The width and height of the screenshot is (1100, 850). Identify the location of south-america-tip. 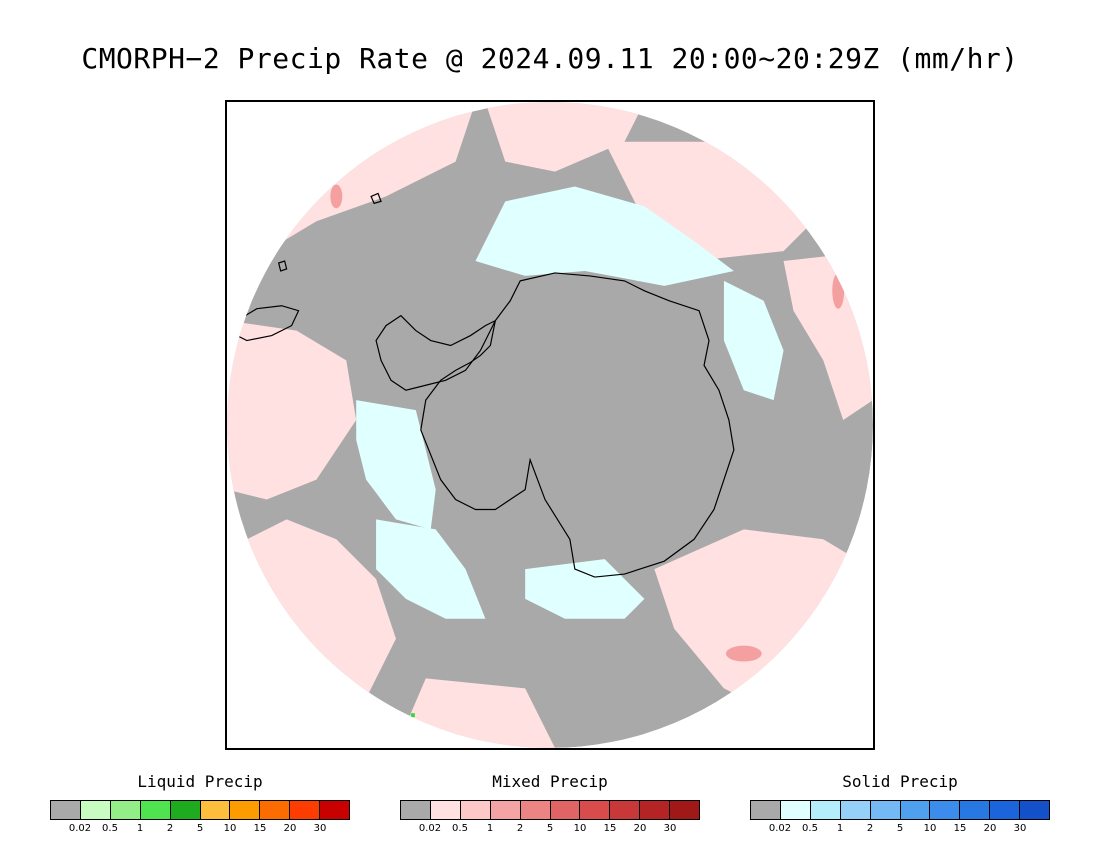
(268, 323).